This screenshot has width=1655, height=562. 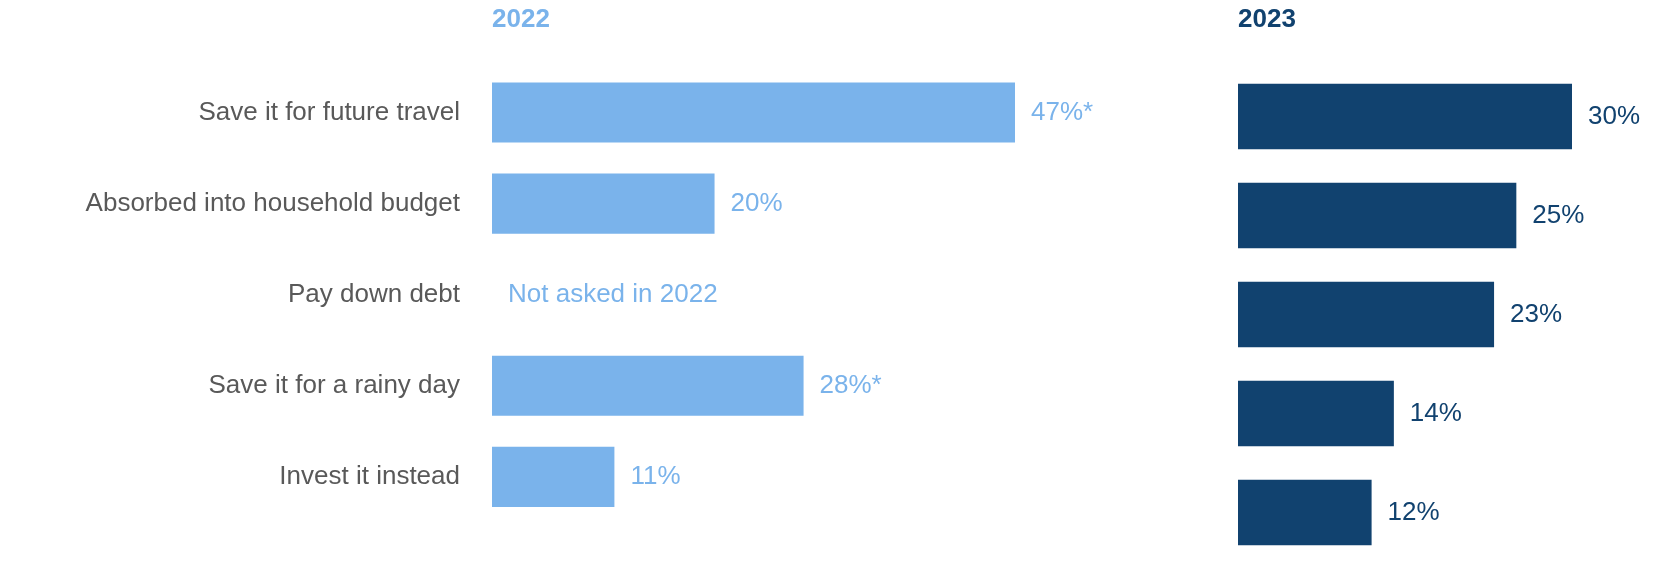 I want to click on data-label: 23%, so click(x=1536, y=312).